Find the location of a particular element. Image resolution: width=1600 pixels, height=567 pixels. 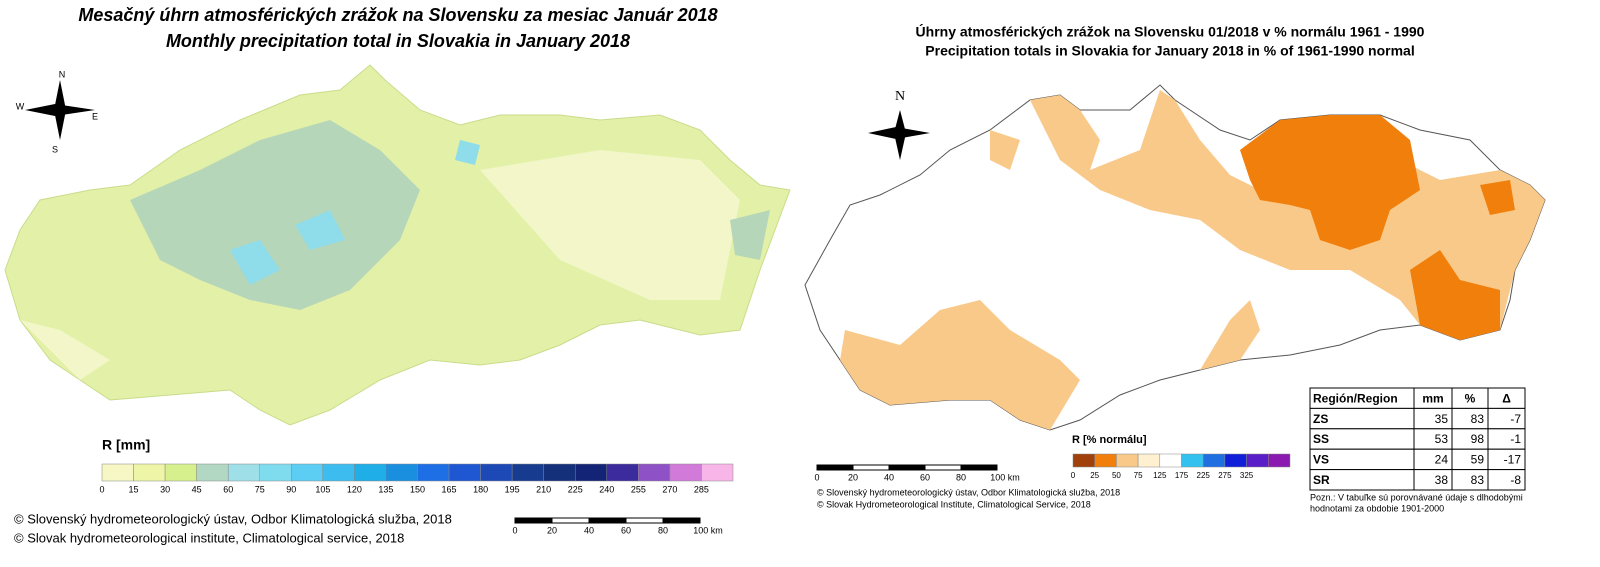

scale-label: 40 is located at coordinates (589, 530).